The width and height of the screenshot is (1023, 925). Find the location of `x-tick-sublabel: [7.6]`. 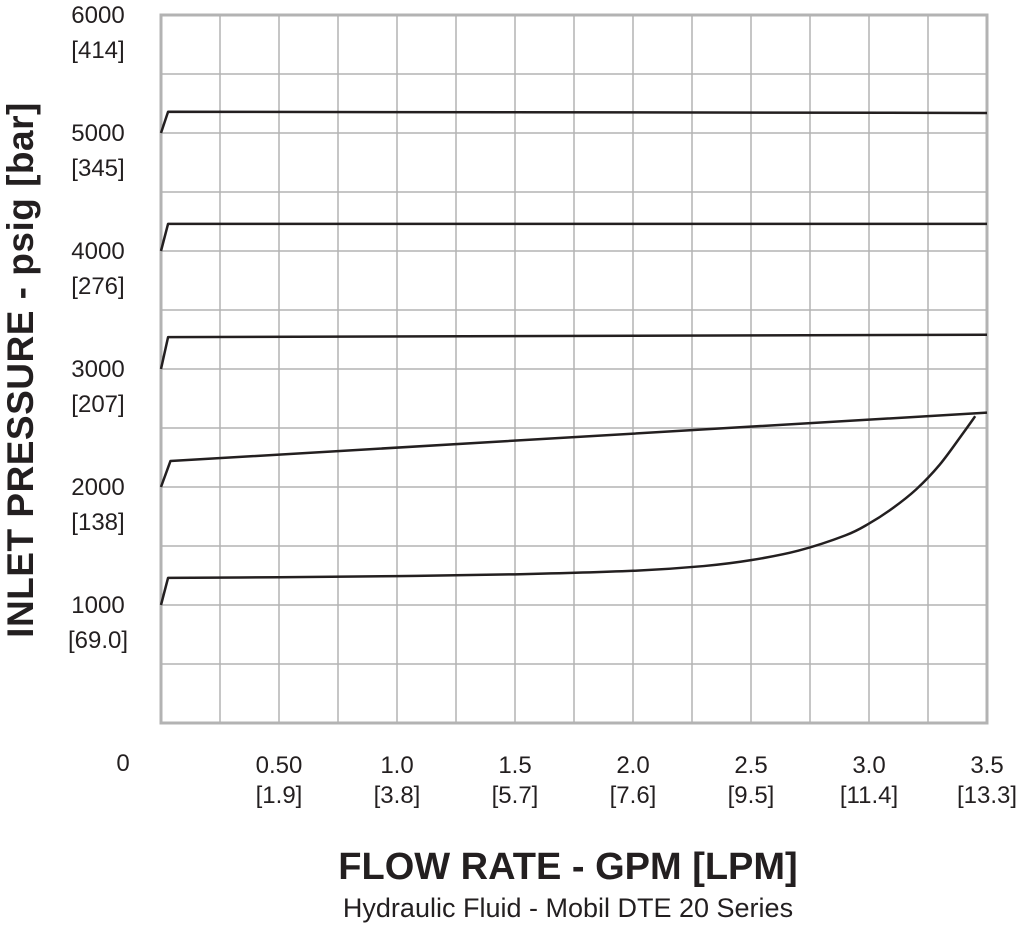

x-tick-sublabel: [7.6] is located at coordinates (633, 795).